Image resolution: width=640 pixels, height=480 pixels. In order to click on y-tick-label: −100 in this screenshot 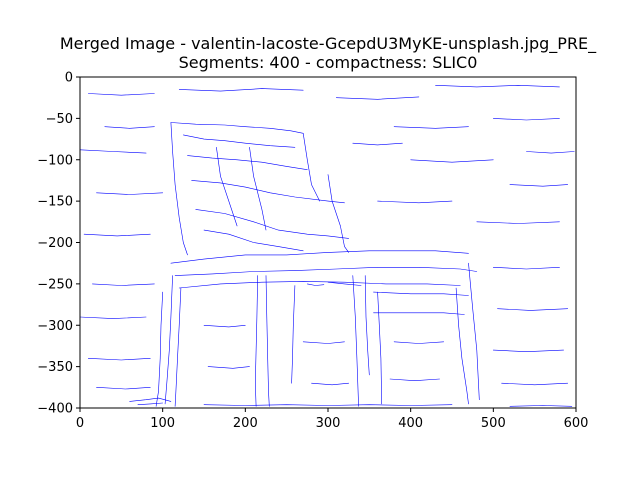, I will do `click(55, 160)`.